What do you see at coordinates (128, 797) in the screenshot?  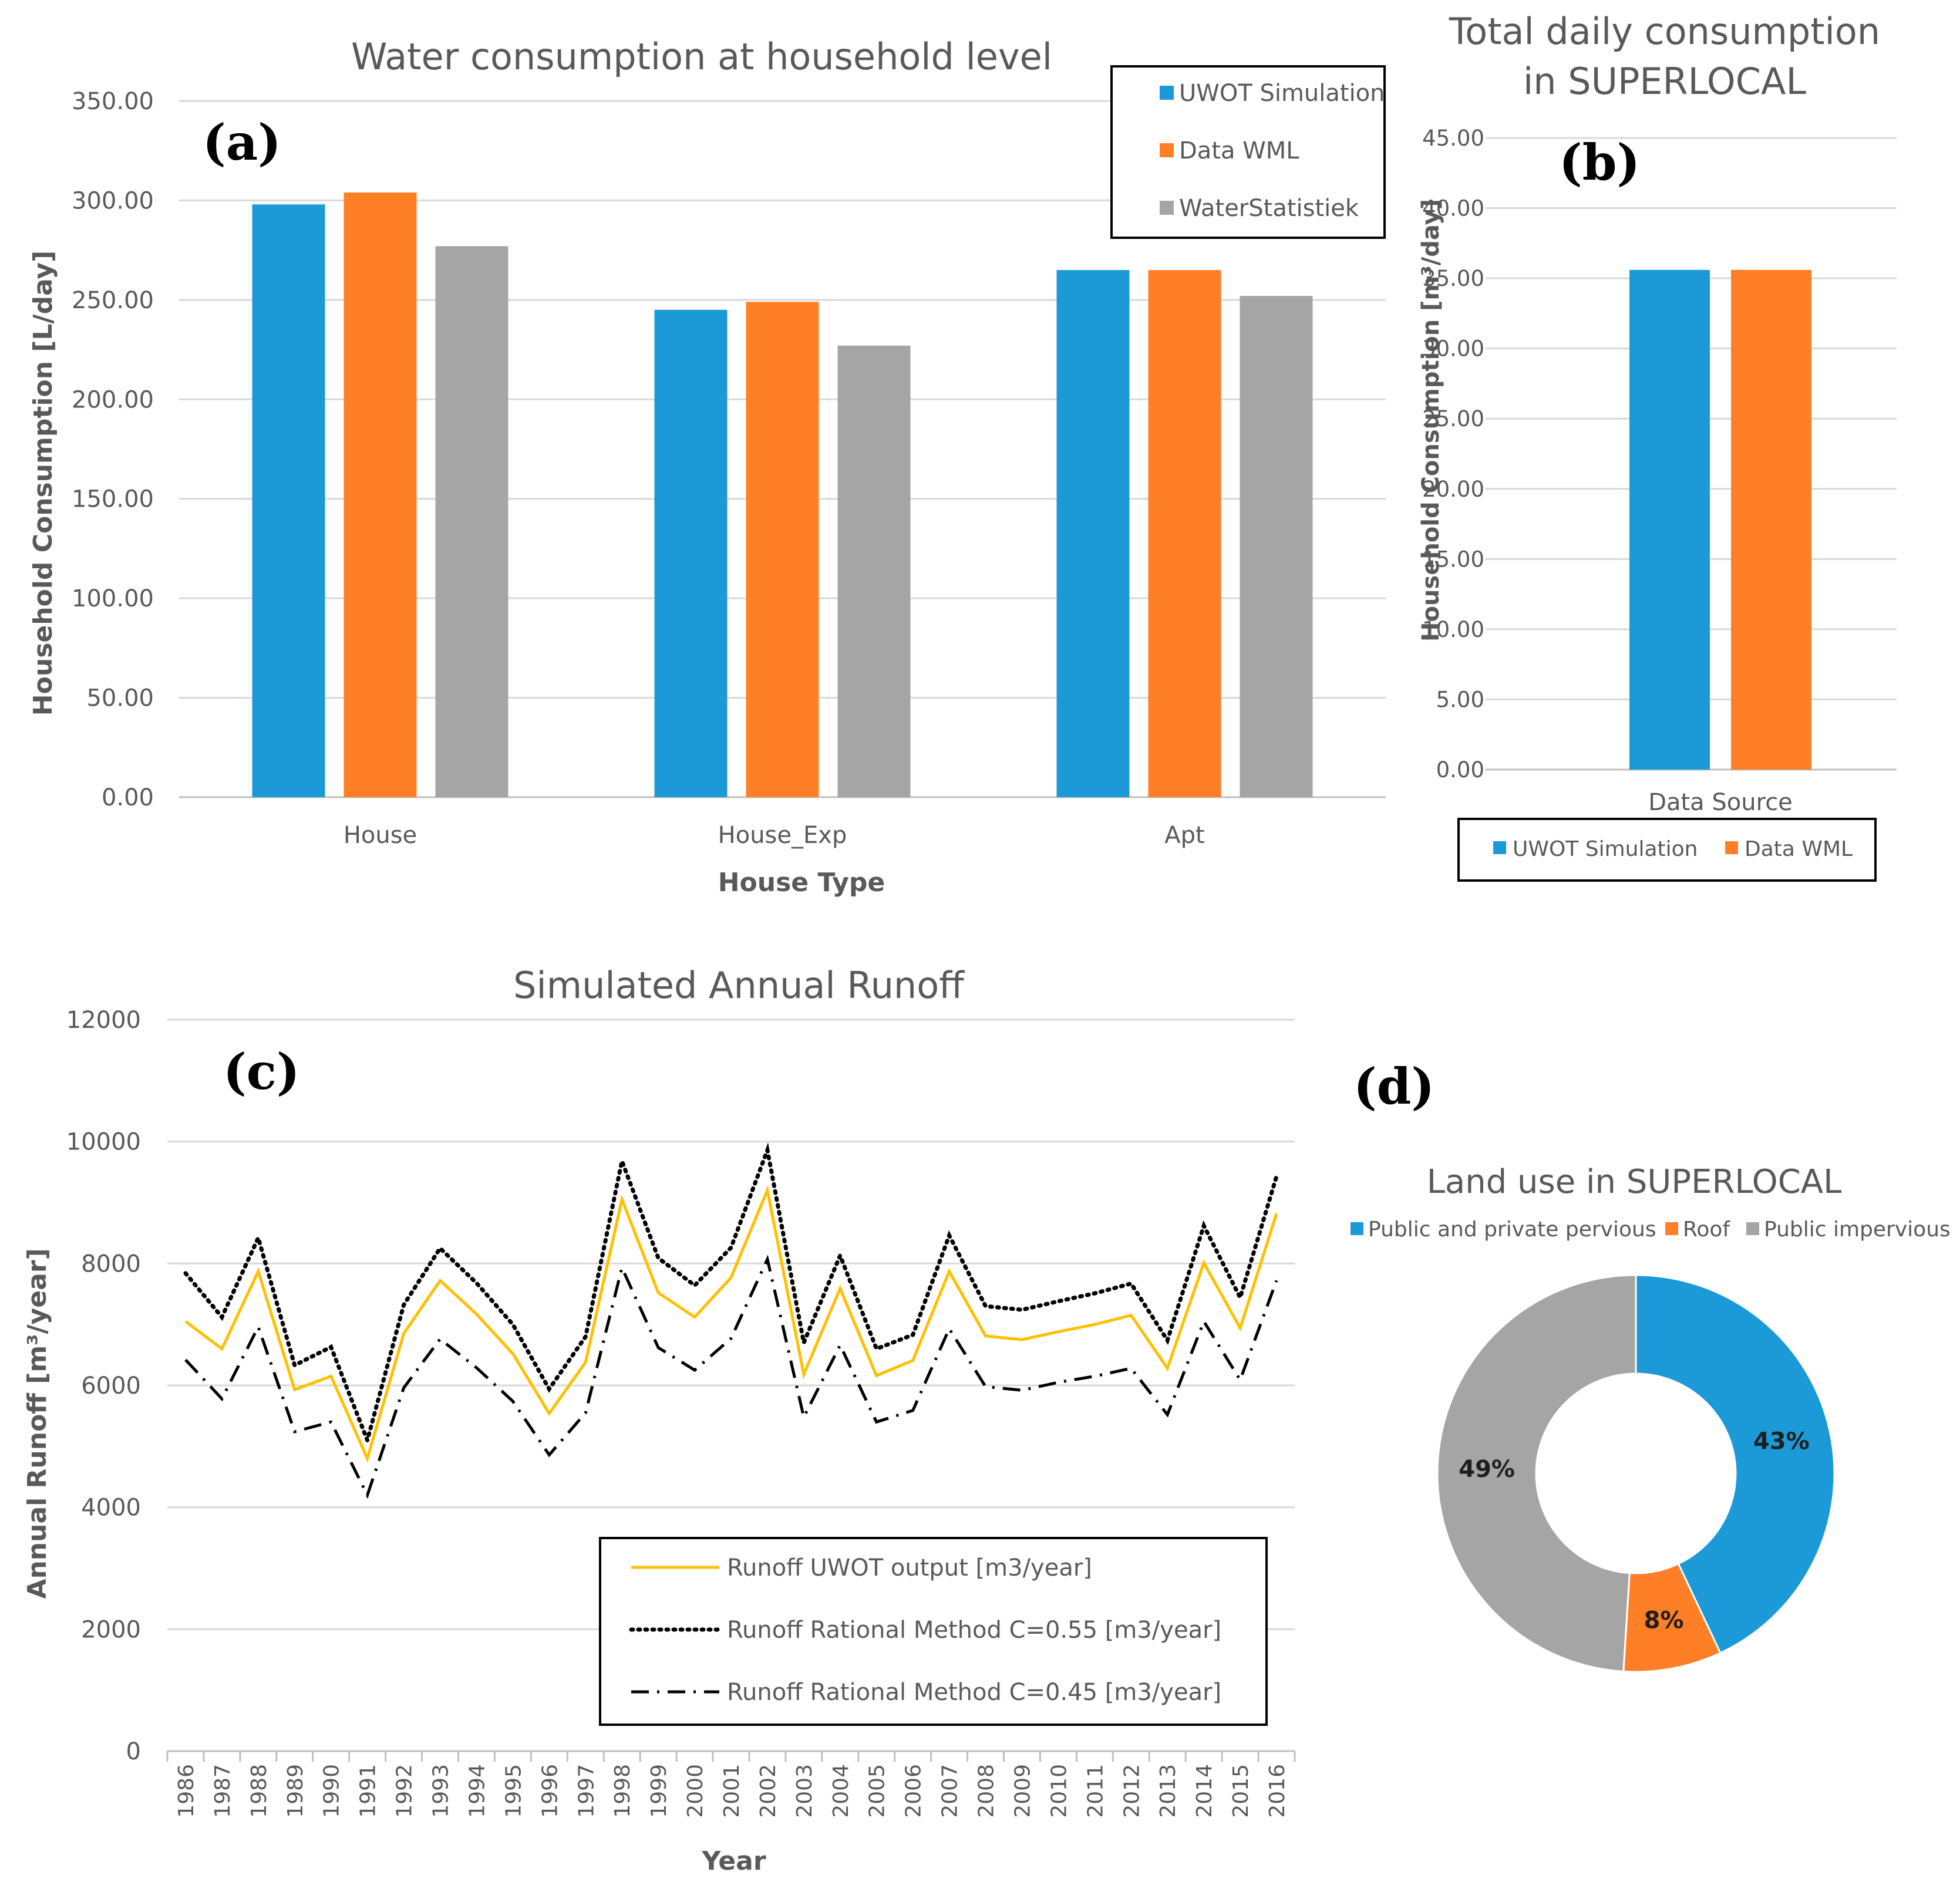 I see `chart-a-y-tick-label: 0.00` at bounding box center [128, 797].